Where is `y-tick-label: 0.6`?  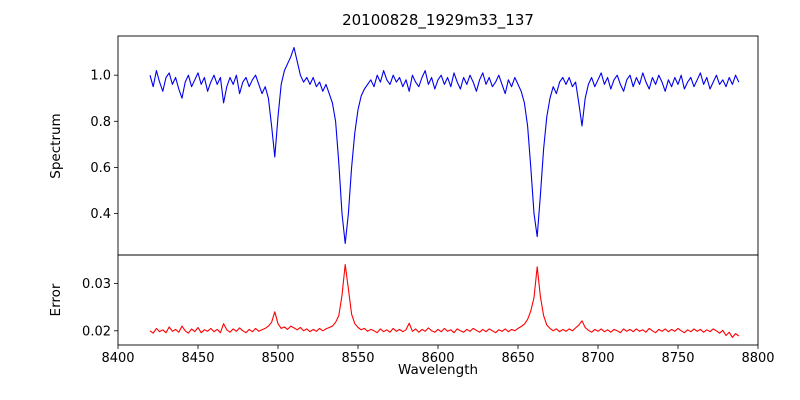 y-tick-label: 0.6 is located at coordinates (100, 168).